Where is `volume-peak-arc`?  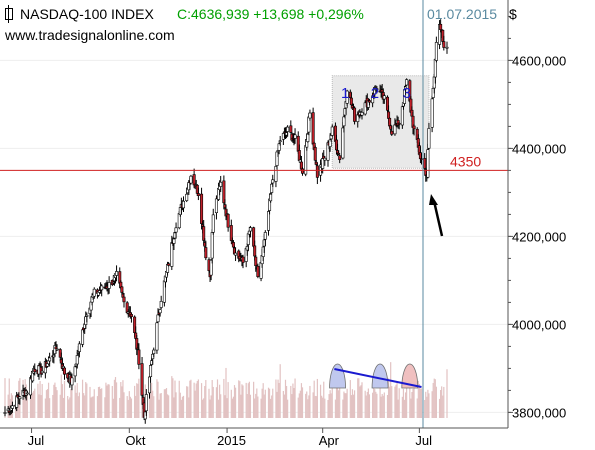
volume-peak-arc is located at coordinates (410, 376).